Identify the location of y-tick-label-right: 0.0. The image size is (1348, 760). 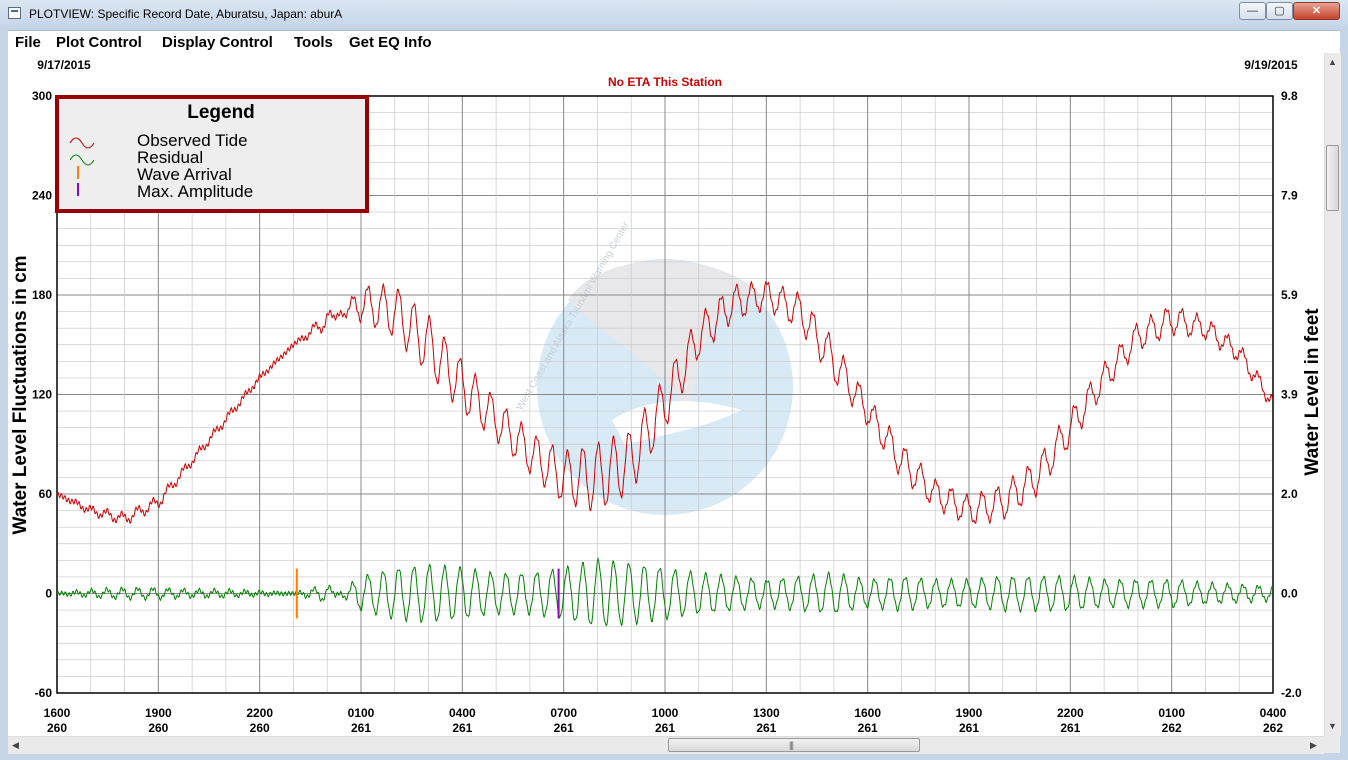
(1289, 594).